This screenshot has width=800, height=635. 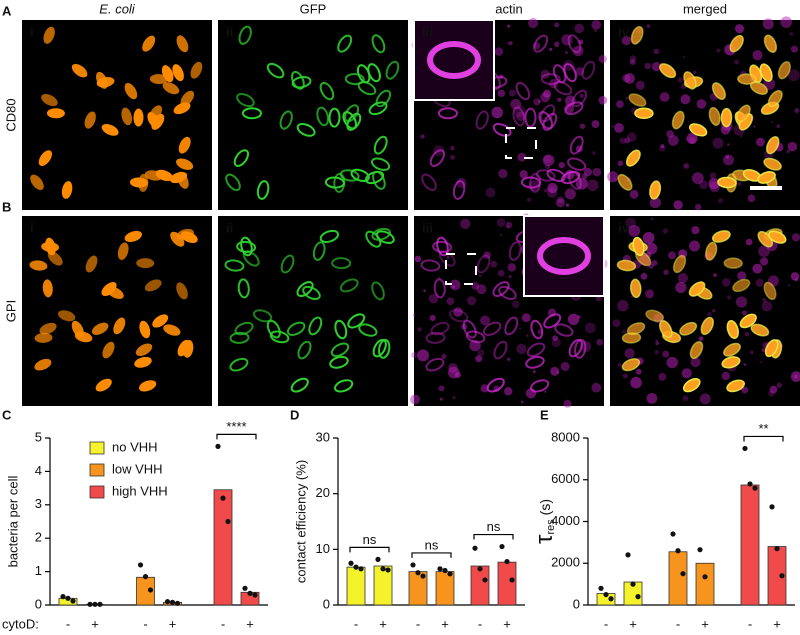 What do you see at coordinates (606, 623) in the screenshot?
I see `x-tick-label: -` at bounding box center [606, 623].